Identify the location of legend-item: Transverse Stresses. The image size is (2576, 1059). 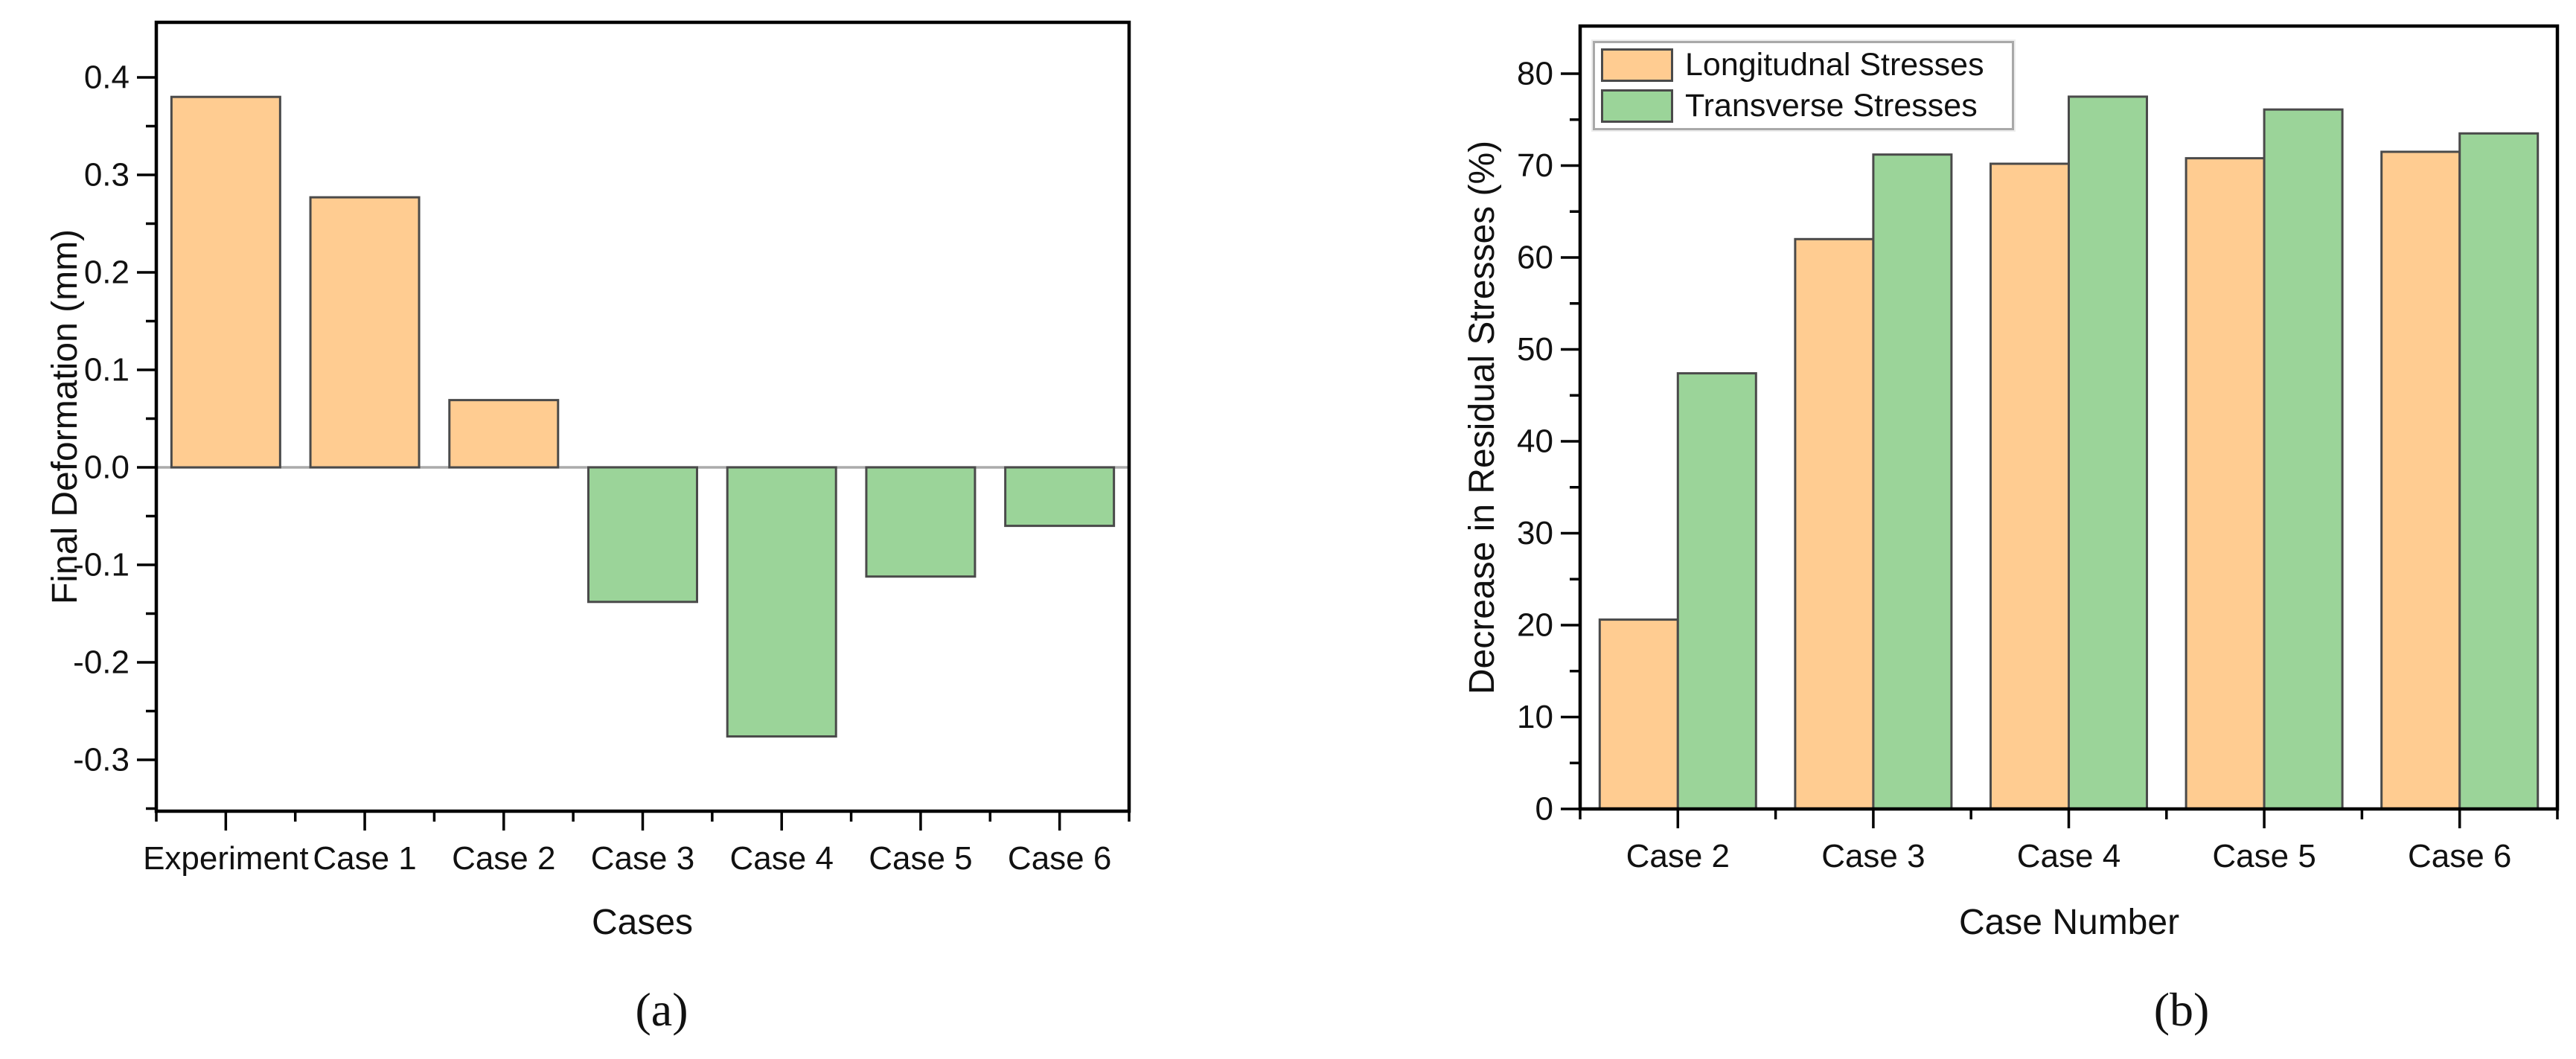
(1803, 106).